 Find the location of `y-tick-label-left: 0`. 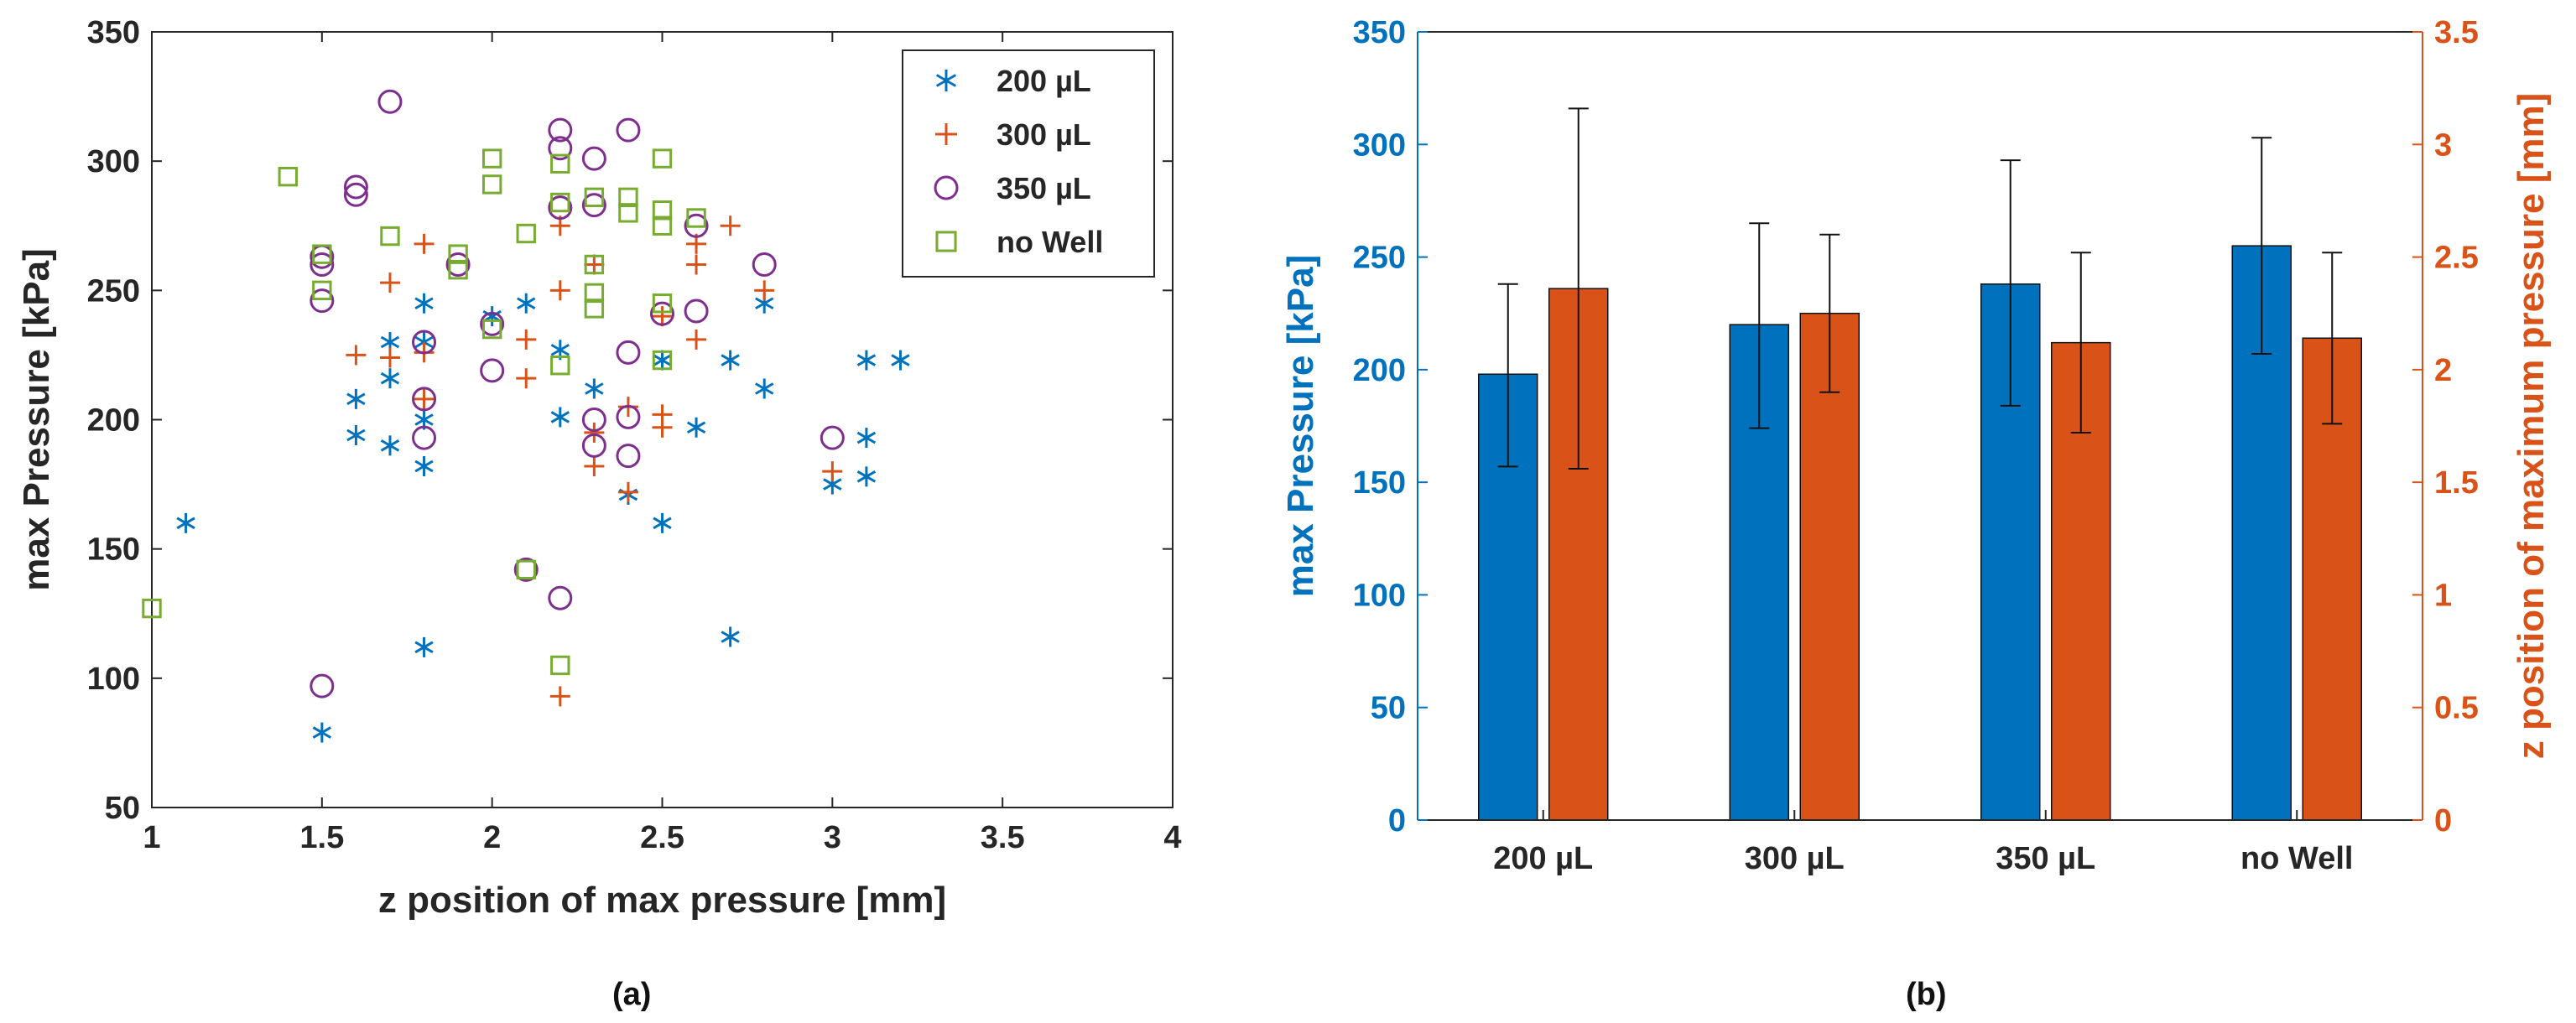

y-tick-label-left: 0 is located at coordinates (1397, 821).